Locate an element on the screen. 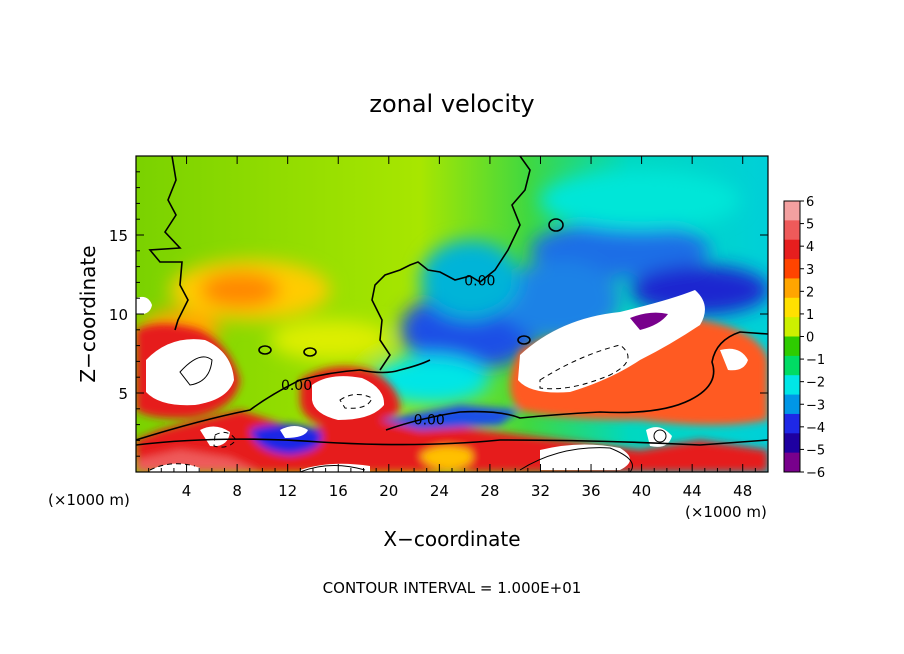  colorbar-tick-label: 6 is located at coordinates (810, 202).